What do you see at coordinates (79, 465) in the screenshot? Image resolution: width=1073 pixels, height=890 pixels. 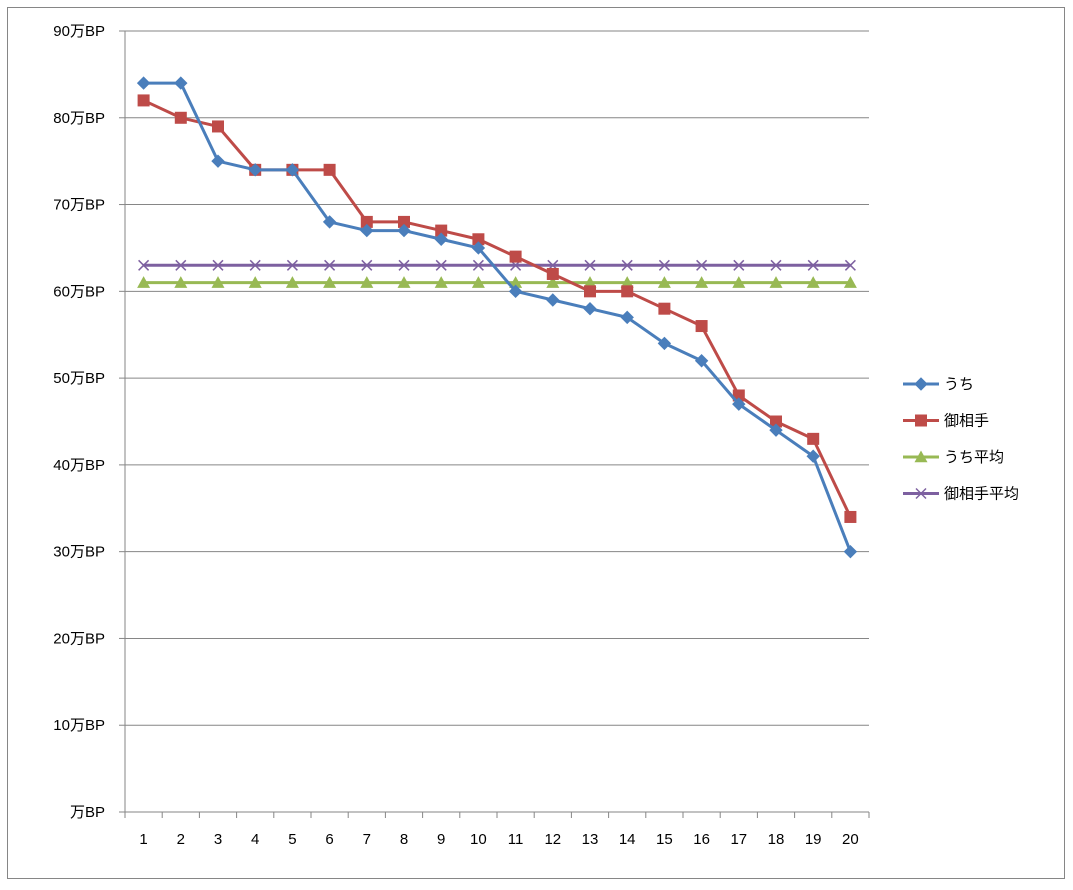 I see `y-tick-label: 40万BP` at bounding box center [79, 465].